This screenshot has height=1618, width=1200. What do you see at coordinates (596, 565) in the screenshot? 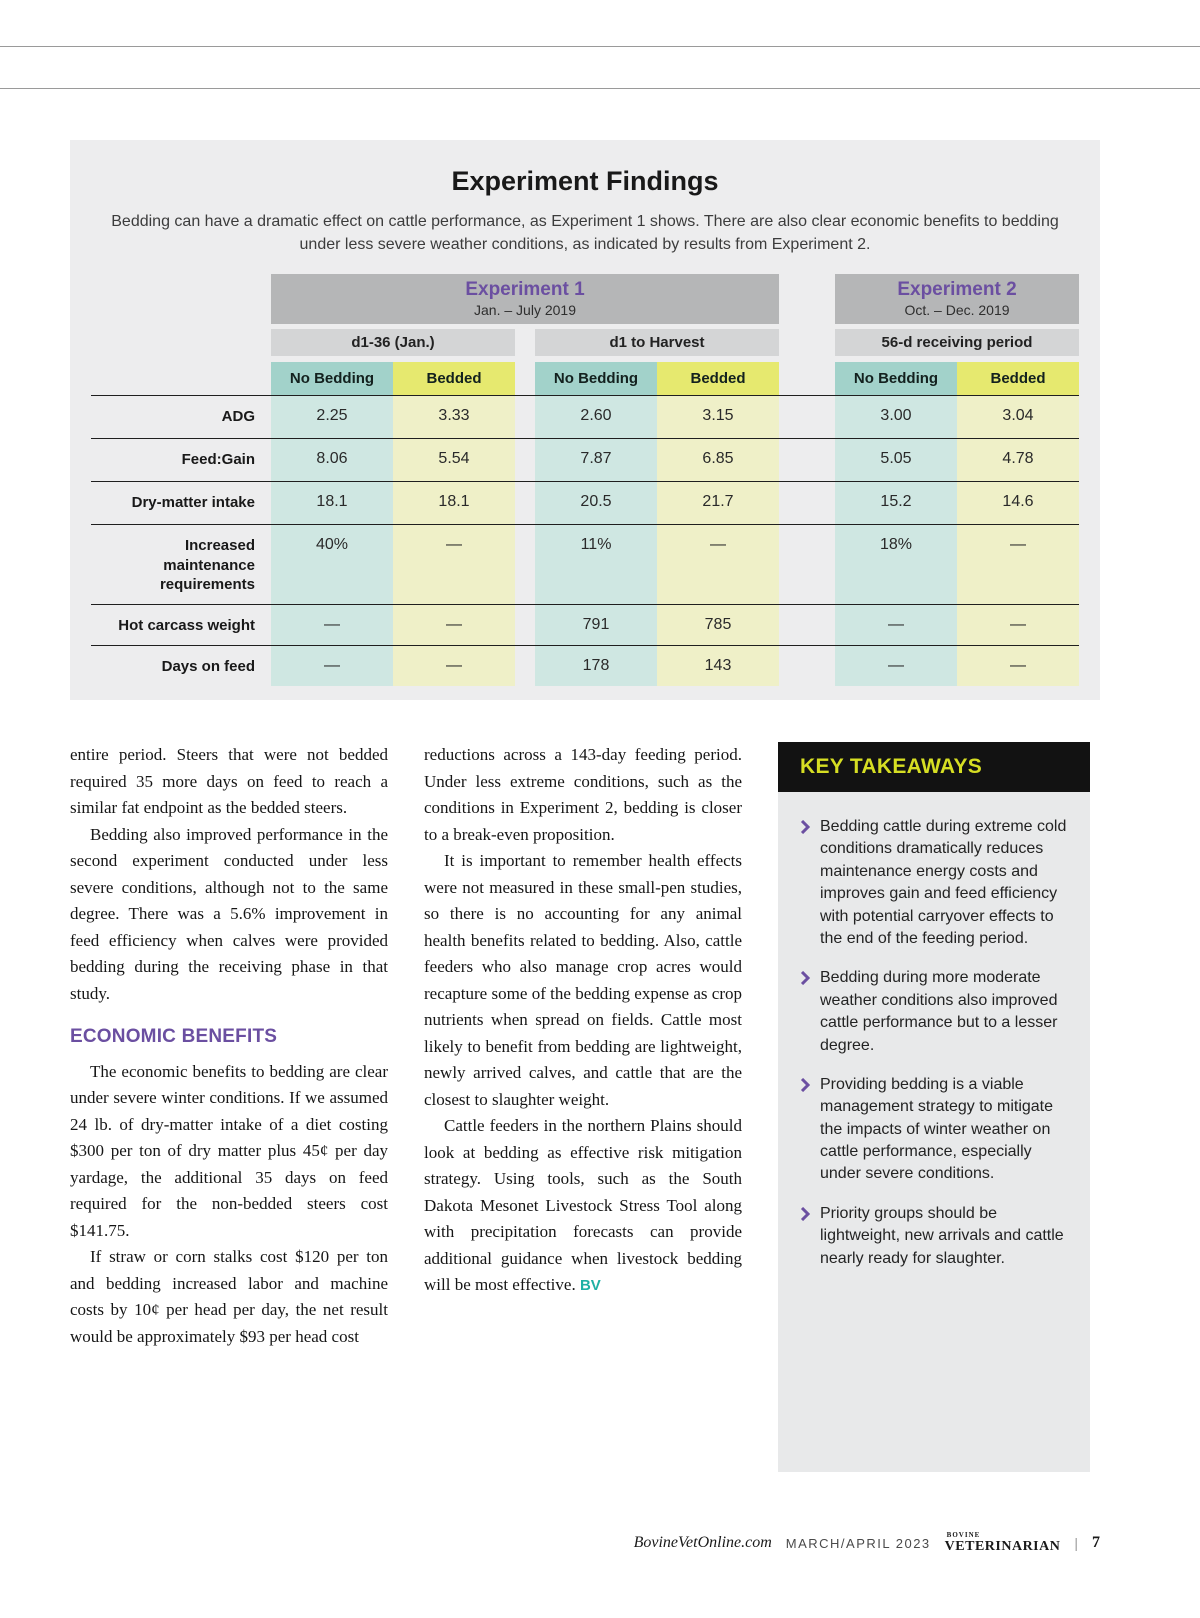
I see `table-cell: 11%` at bounding box center [596, 565].